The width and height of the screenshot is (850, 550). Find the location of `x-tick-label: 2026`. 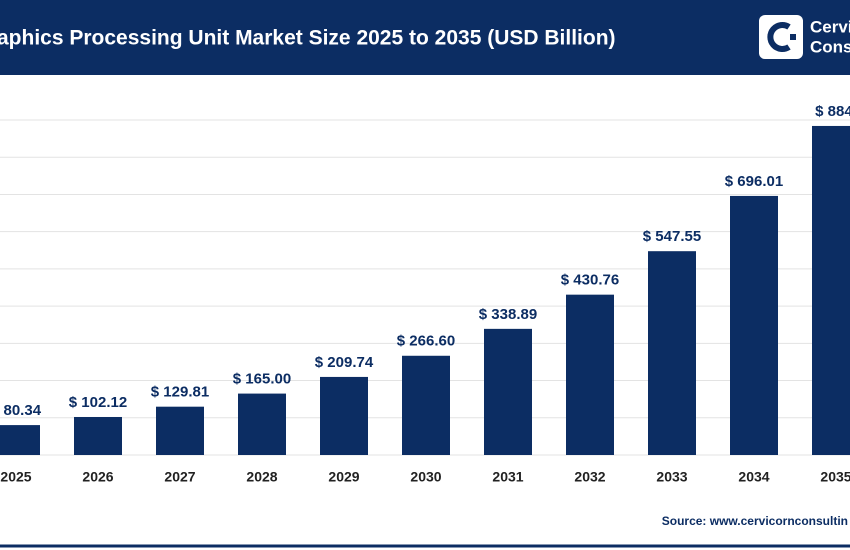

x-tick-label: 2026 is located at coordinates (97, 477).